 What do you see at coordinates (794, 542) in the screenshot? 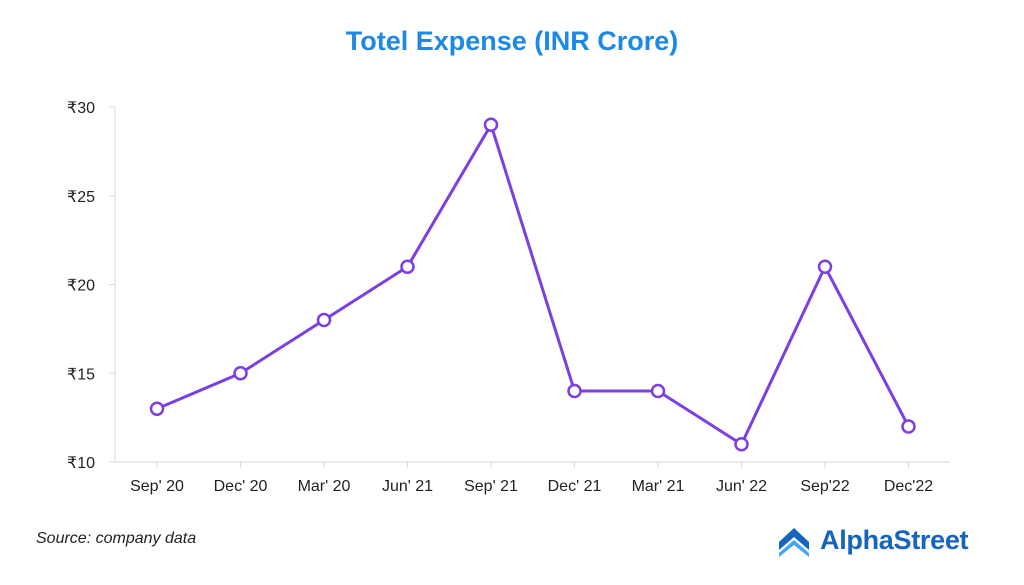
I see `alphastreet-logo-icon` at bounding box center [794, 542].